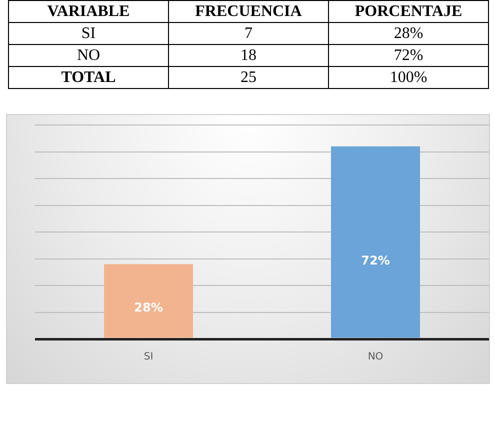 This screenshot has width=495, height=425. I want to click on text: 25, so click(249, 78).